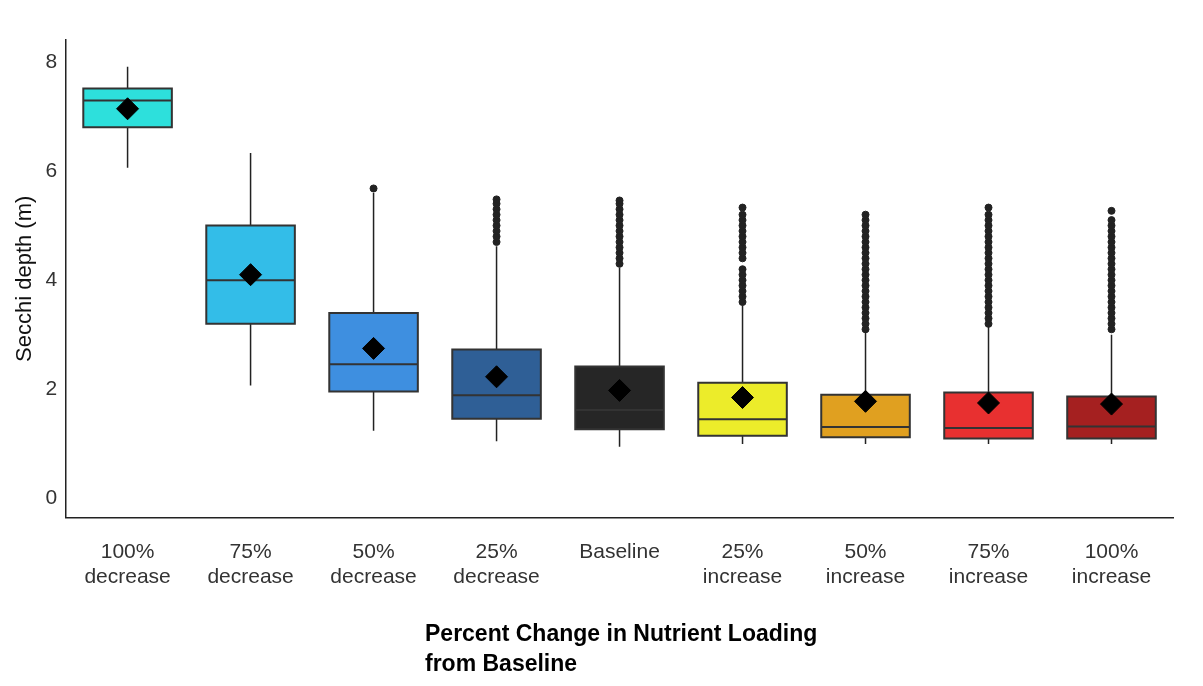 The image size is (1203, 686). Describe the element at coordinates (127, 563) in the screenshot. I see `x-tick-label: 100% decrease` at that location.